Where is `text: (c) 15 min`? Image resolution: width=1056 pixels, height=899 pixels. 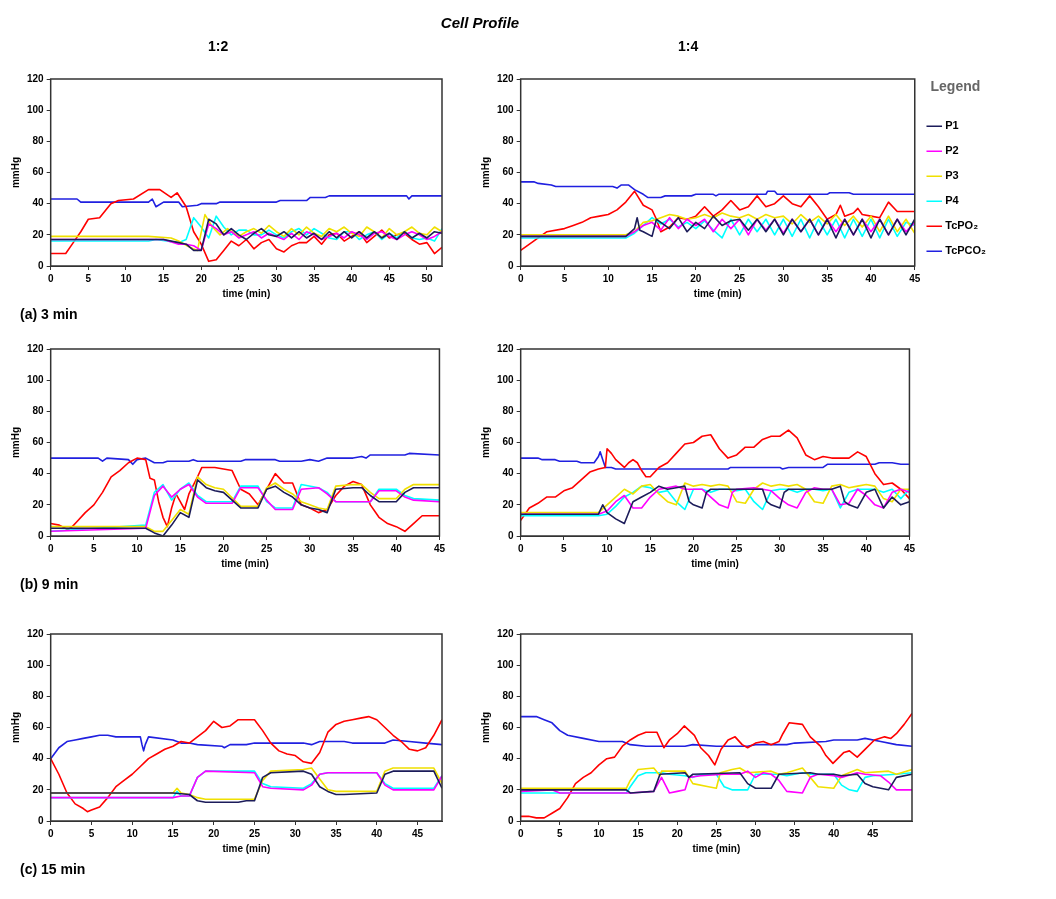
text: (c) 15 min is located at coordinates (53, 869).